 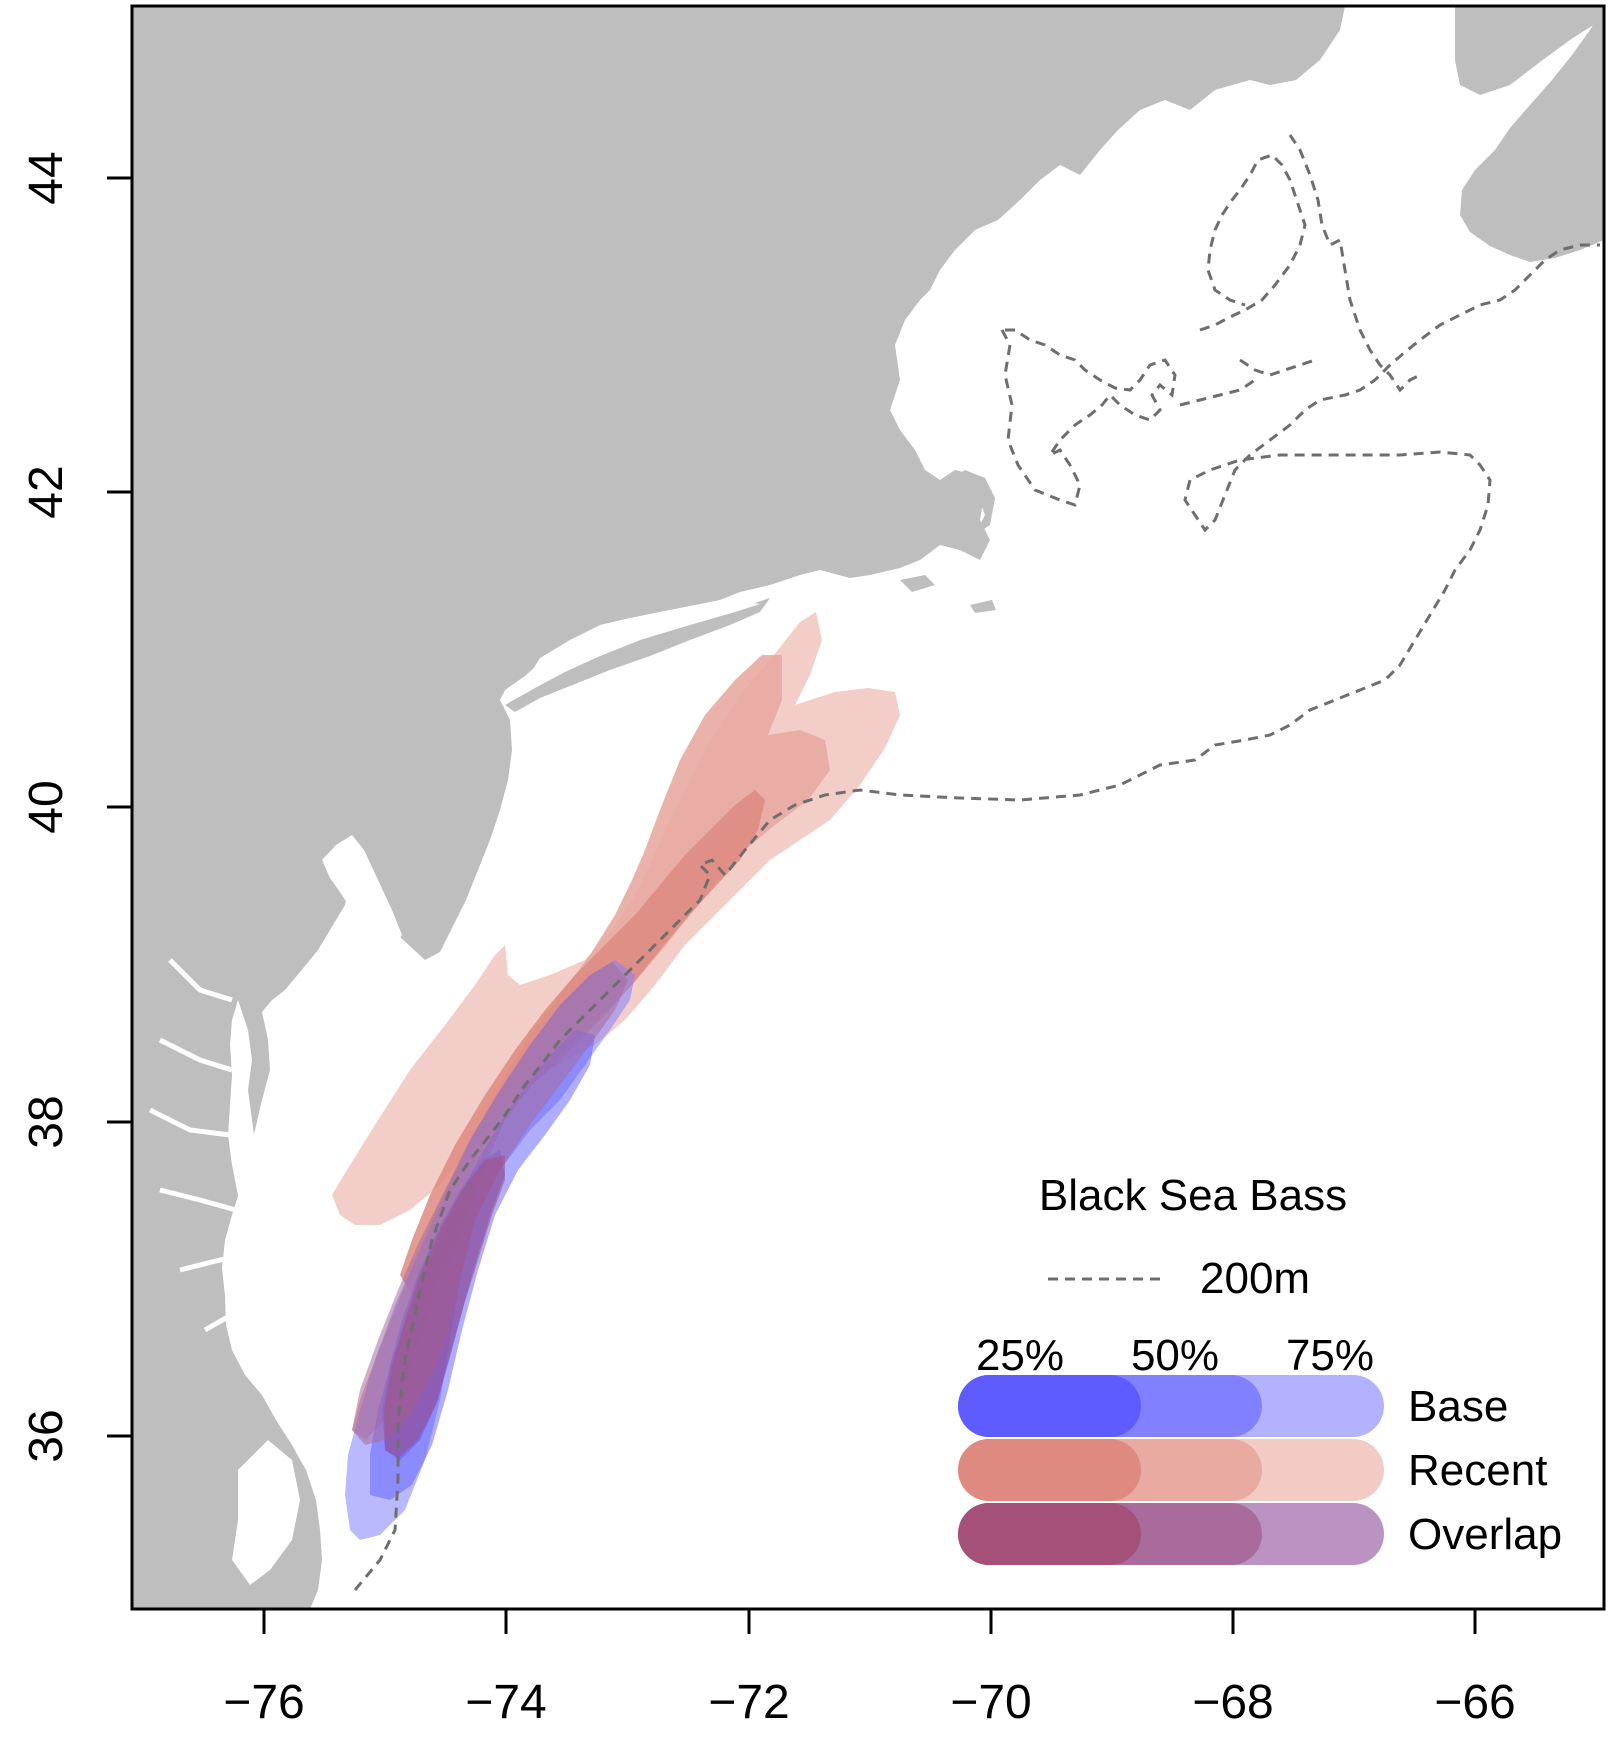 What do you see at coordinates (266, 1512) in the screenshot?
I see `pamlico-sound` at bounding box center [266, 1512].